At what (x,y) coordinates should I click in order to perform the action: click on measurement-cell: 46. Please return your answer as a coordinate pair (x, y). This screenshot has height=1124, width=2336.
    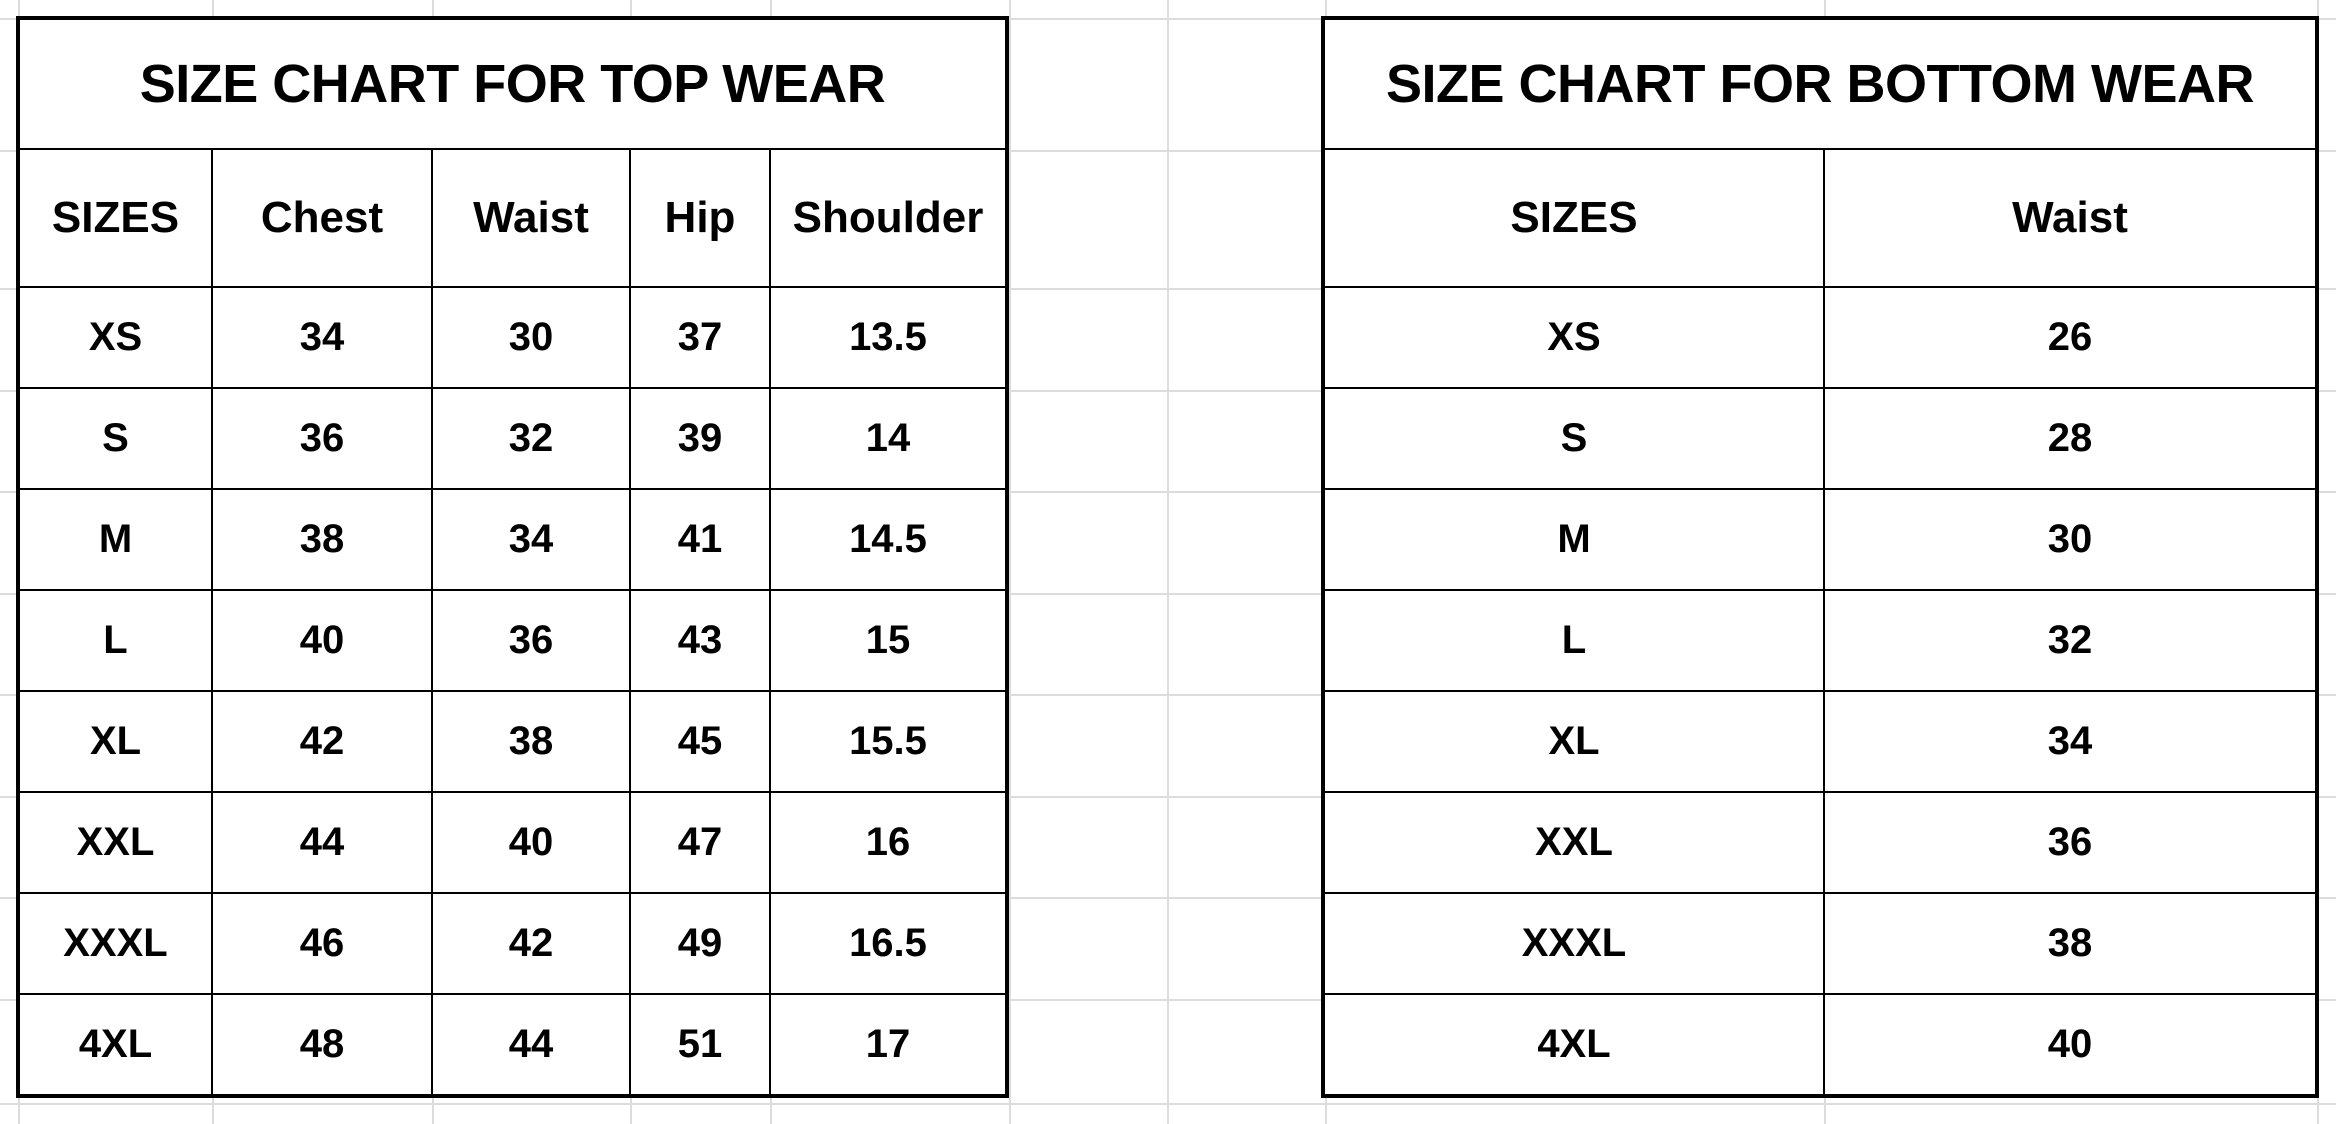
    Looking at the image, I should click on (322, 943).